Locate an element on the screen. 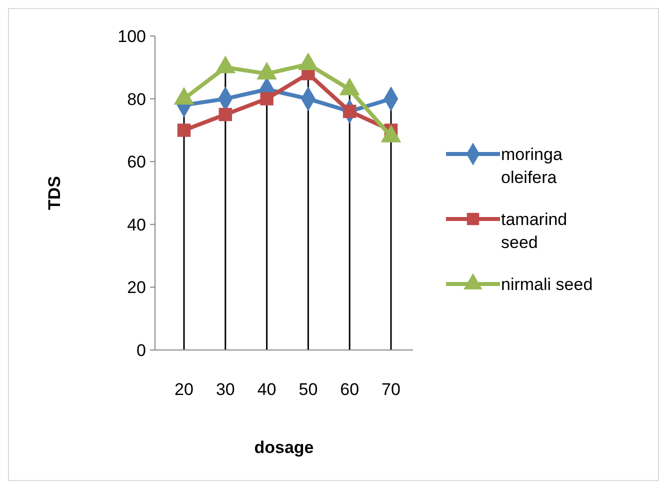 This screenshot has height=489, width=667. legend-label: nirmali seed is located at coordinates (547, 284).